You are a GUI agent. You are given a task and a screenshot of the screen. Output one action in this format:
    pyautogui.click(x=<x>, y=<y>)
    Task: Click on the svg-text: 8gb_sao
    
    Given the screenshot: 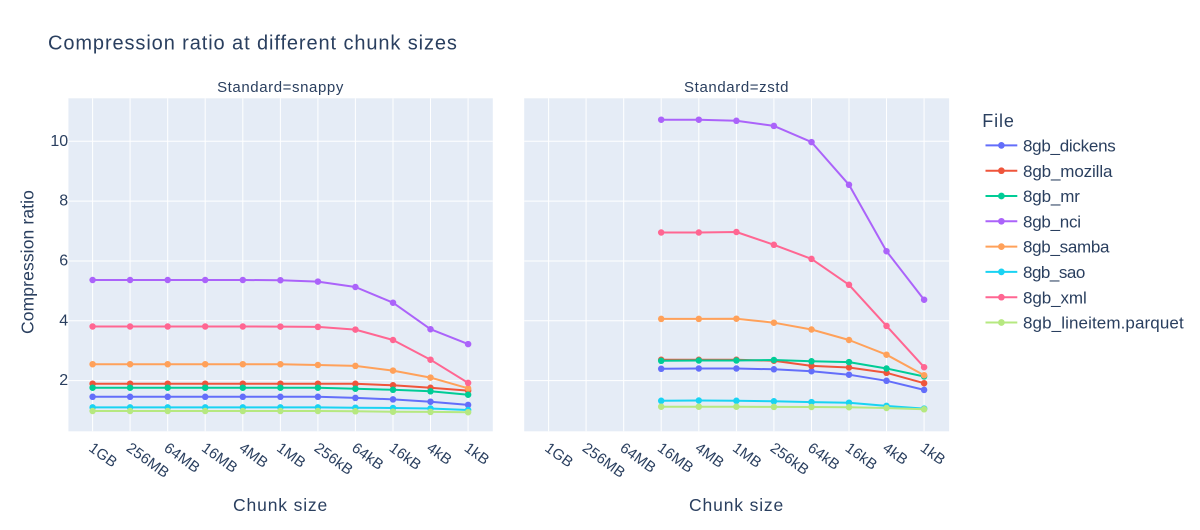 What is the action you would take?
    pyautogui.click(x=1054, y=272)
    